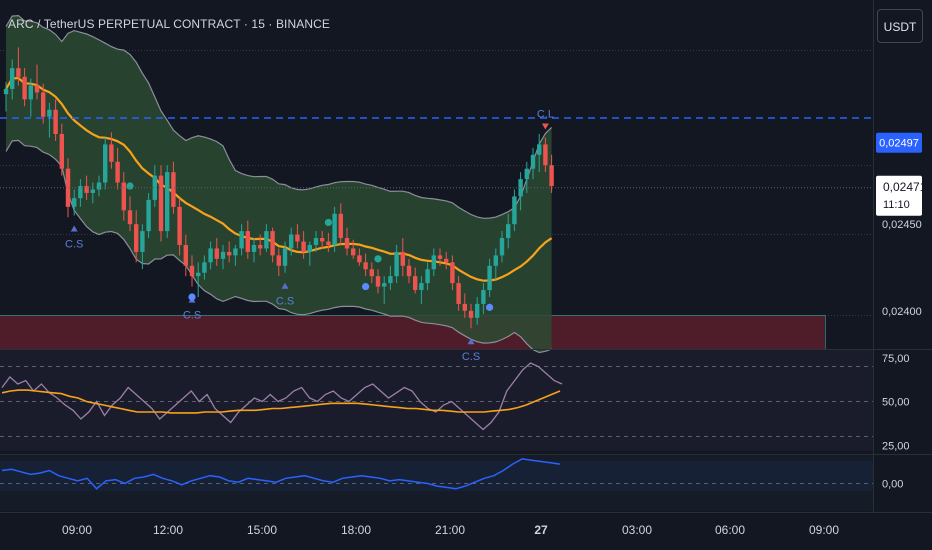 Image resolution: width=932 pixels, height=550 pixels. I want to click on oscillator-indicator, so click(436, 474).